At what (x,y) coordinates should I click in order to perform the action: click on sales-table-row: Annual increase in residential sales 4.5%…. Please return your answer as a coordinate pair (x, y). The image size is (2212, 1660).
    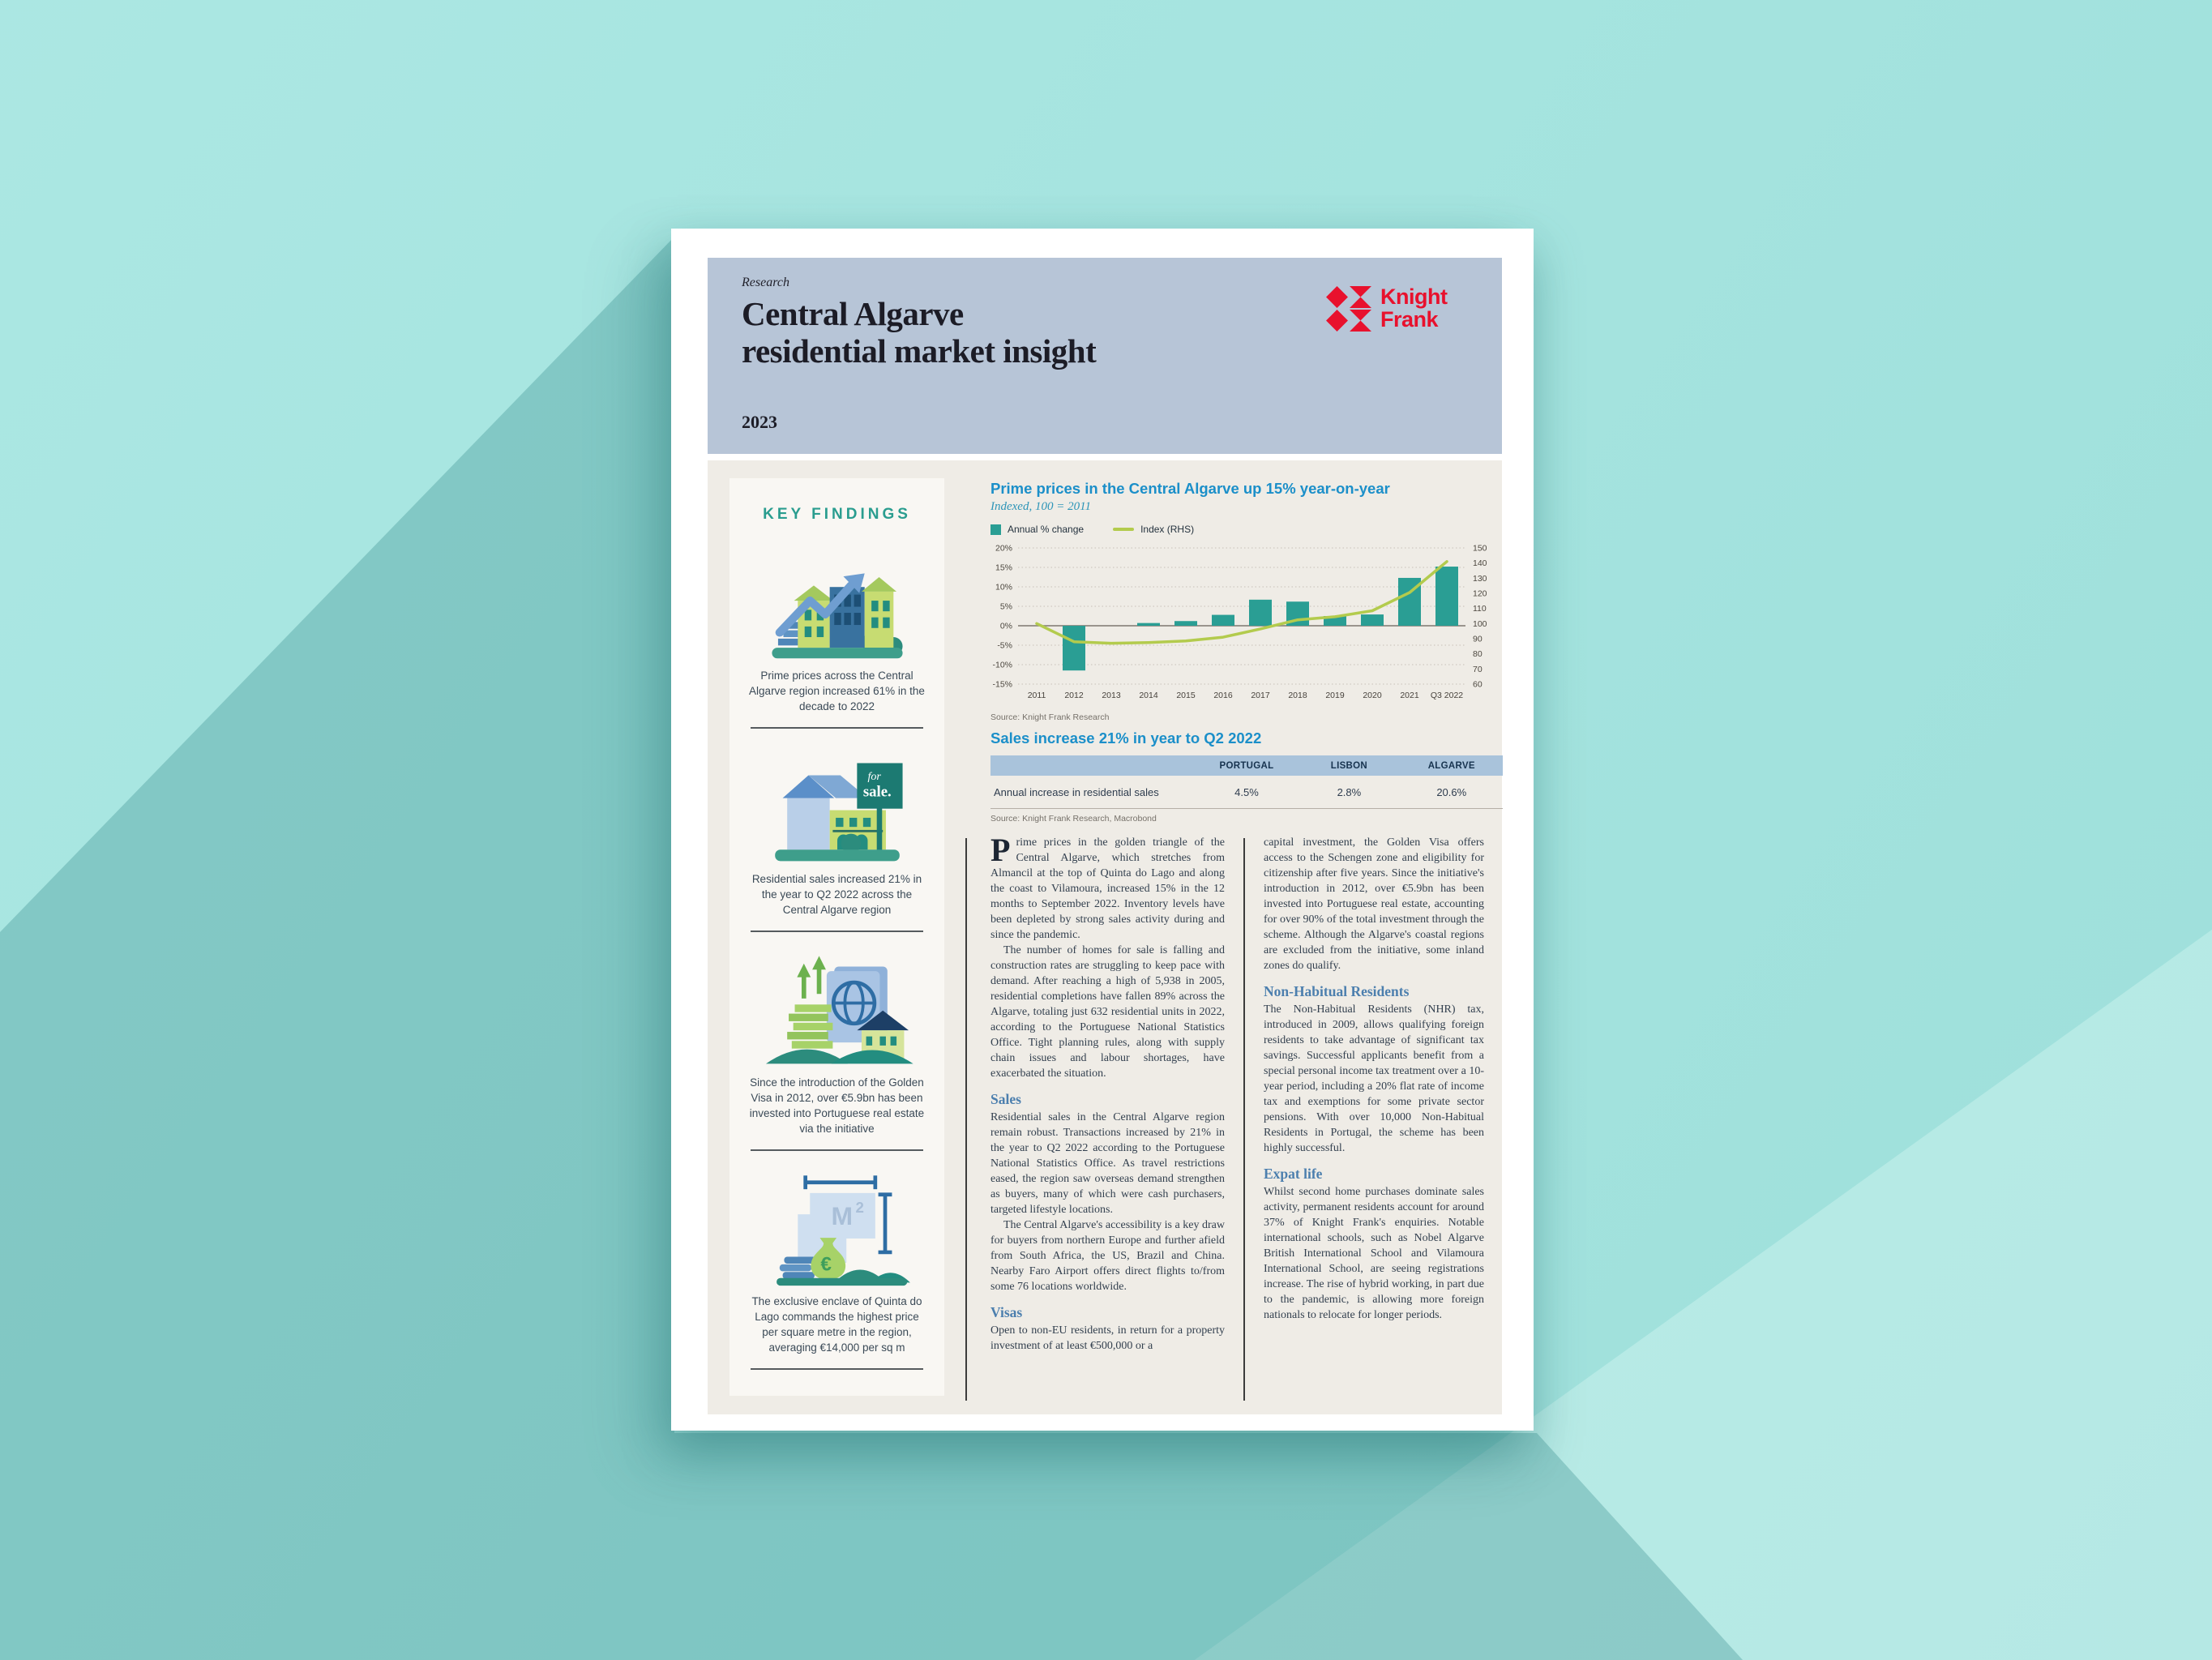
    Looking at the image, I should click on (1246, 793).